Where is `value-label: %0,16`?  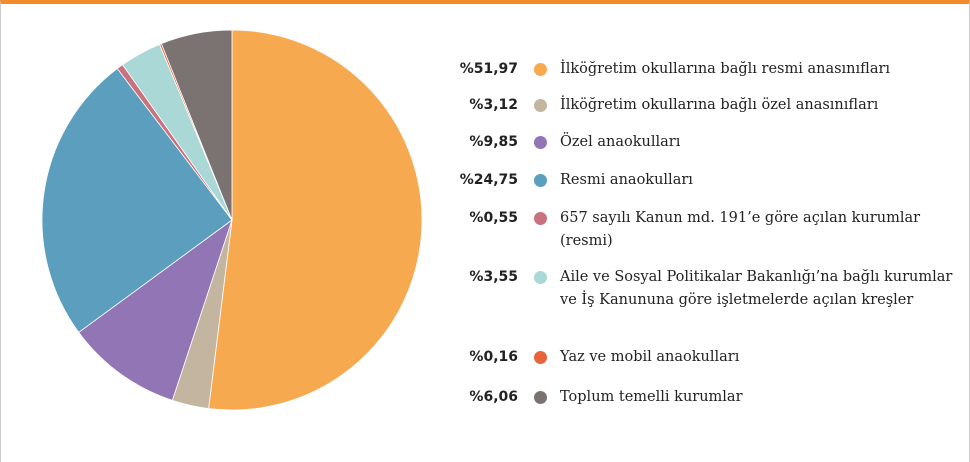 value-label: %0,16 is located at coordinates (493, 357).